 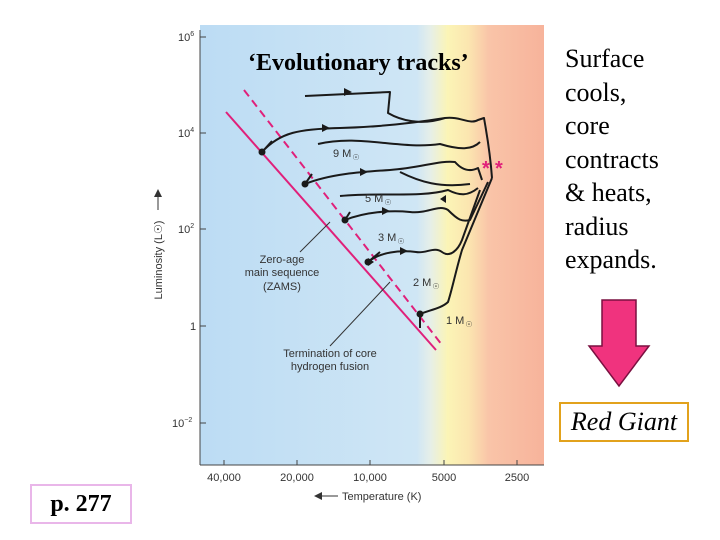 I want to click on mass-label: 9 M☉, so click(x=346, y=155).